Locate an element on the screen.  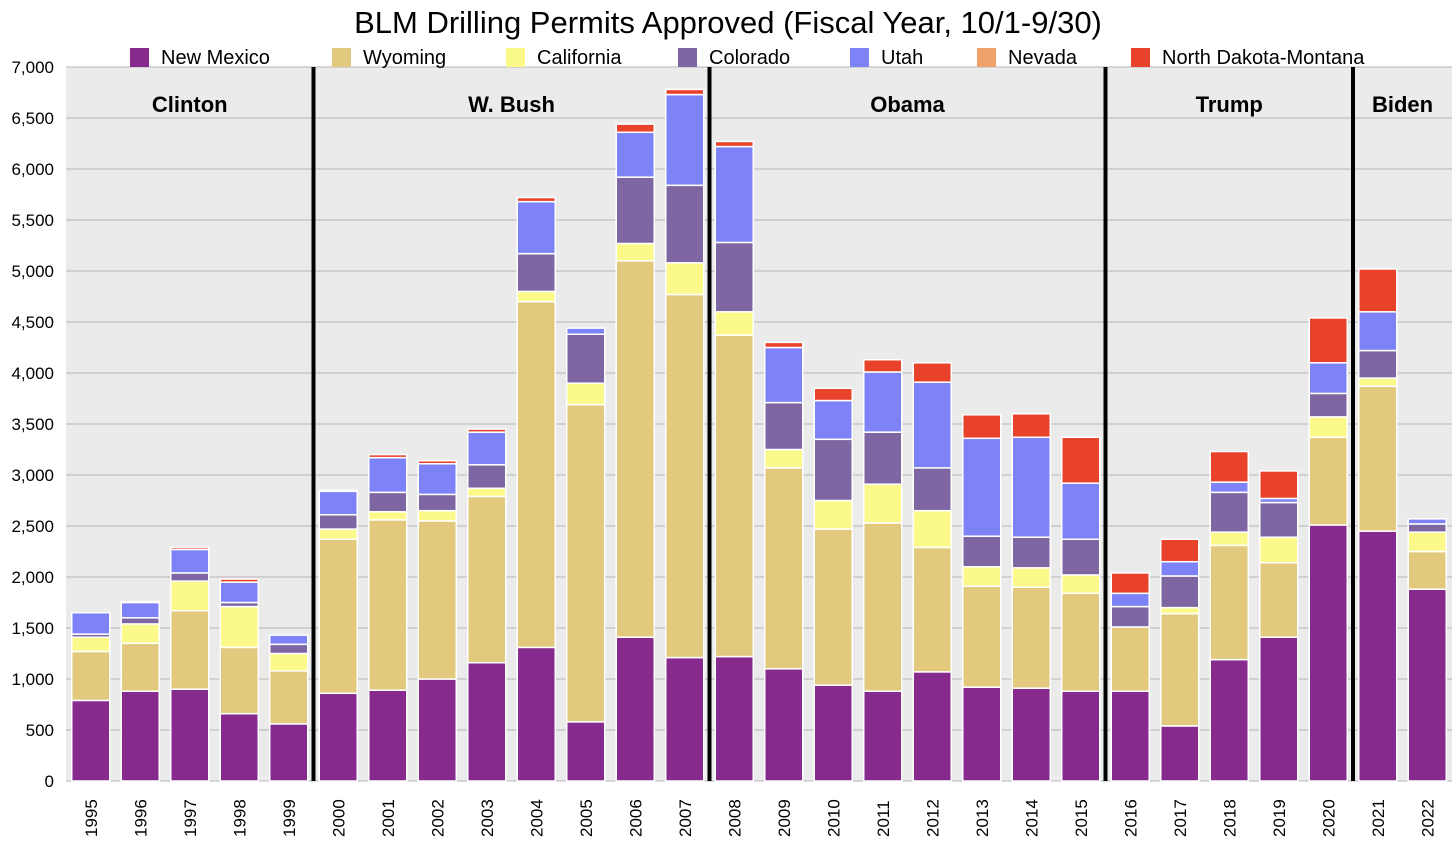
bar-north-dakota-montana-2019 is located at coordinates (1279, 485).